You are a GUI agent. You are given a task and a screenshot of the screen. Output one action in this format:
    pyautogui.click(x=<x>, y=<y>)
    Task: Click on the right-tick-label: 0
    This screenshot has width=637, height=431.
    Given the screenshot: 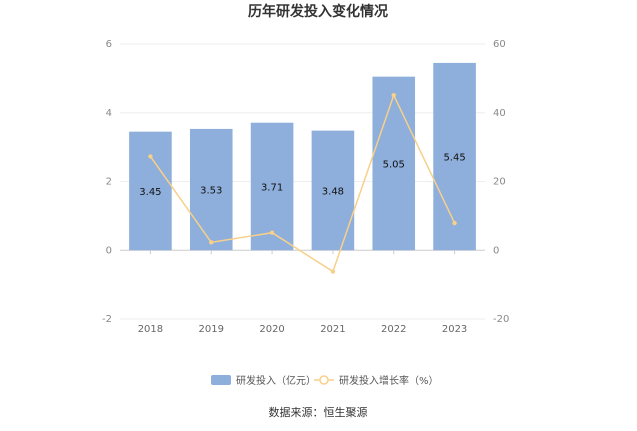 What is the action you would take?
    pyautogui.click(x=496, y=250)
    